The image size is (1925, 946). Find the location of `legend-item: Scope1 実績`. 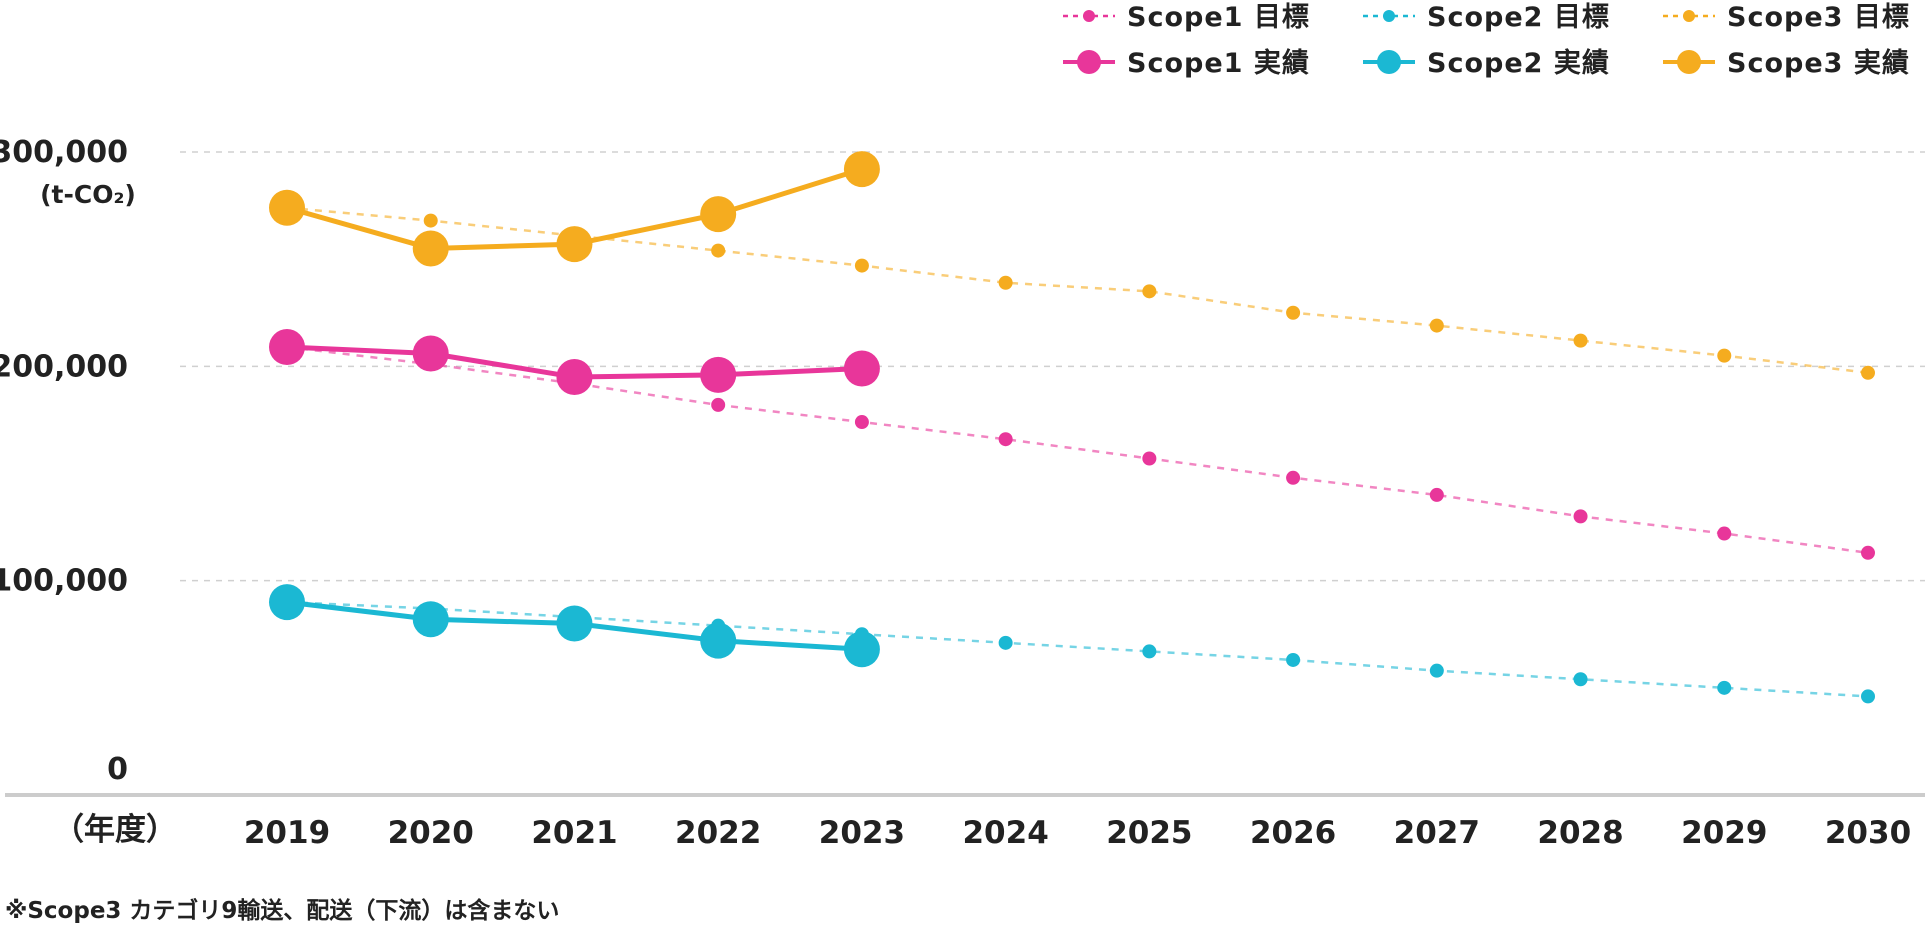

legend-item: Scope1 実績 is located at coordinates (1186, 63).